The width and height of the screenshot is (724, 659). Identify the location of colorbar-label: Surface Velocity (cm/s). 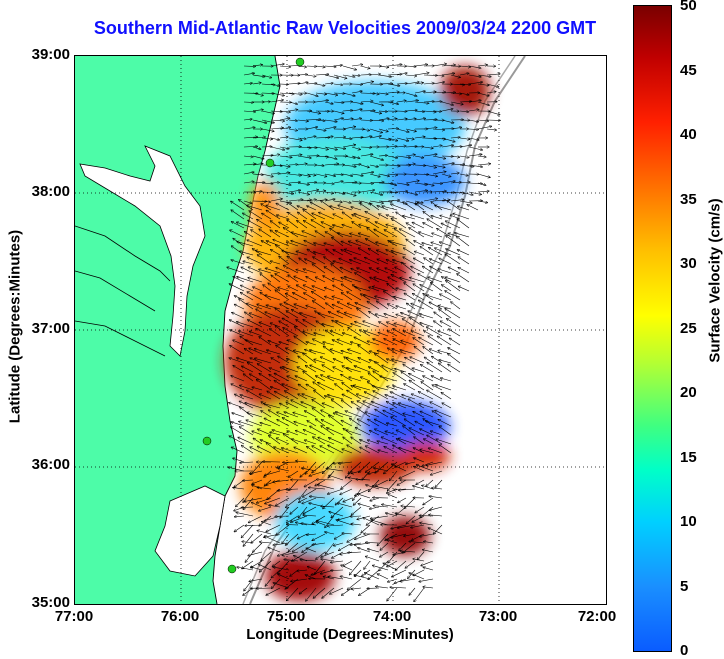
(715, 280).